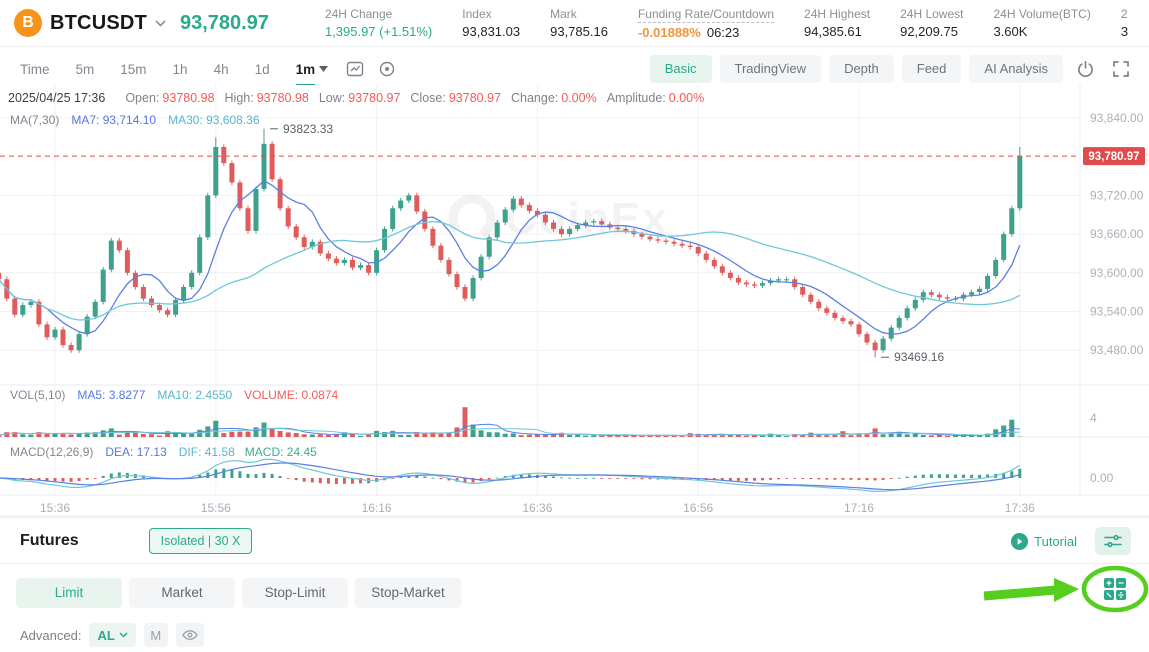 This screenshot has height=652, width=1149. Describe the element at coordinates (1085, 69) in the screenshot. I see `power-icon` at that location.